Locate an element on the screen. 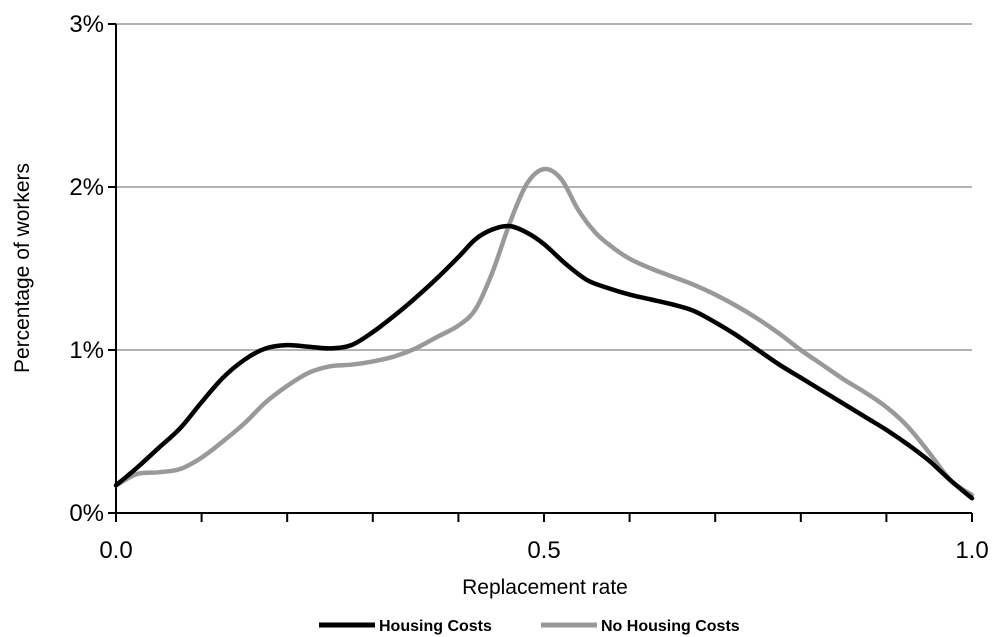 This screenshot has width=994, height=637. x-axis-title: Replacement rate is located at coordinates (545, 587).